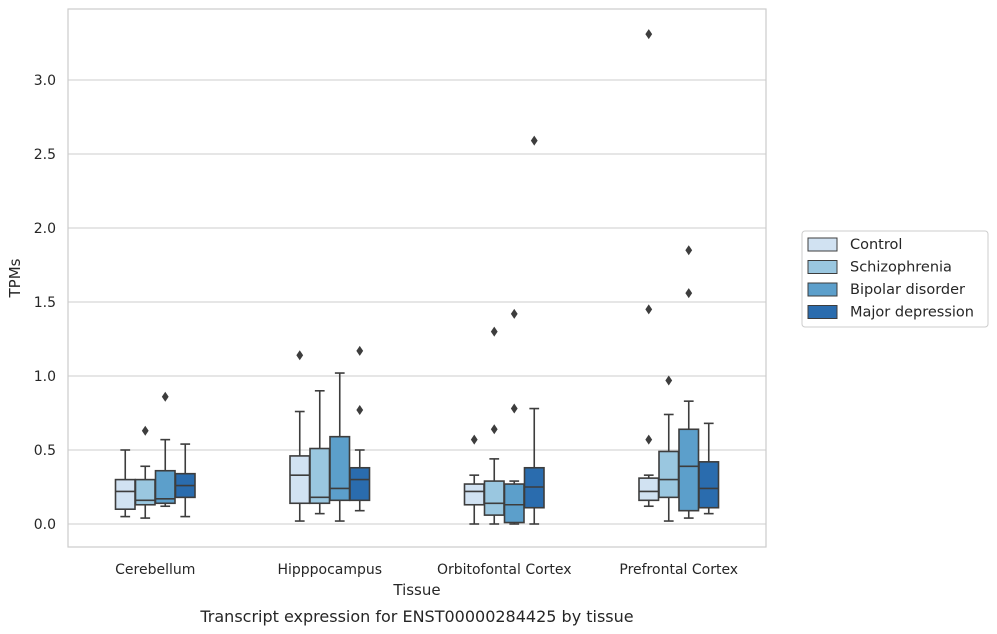 Image resolution: width=997 pixels, height=634 pixels. What do you see at coordinates (329, 570) in the screenshot?
I see `x-tick-label: Hipppocampus` at bounding box center [329, 570].